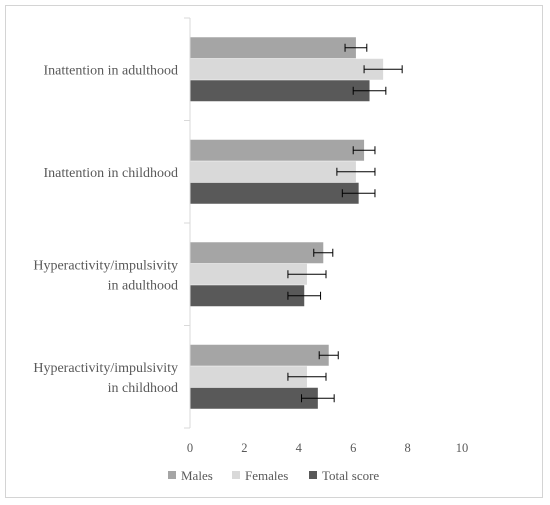 The width and height of the screenshot is (550, 505). Describe the element at coordinates (143, 285) in the screenshot. I see `category-label-2-1: in adulthood` at that location.